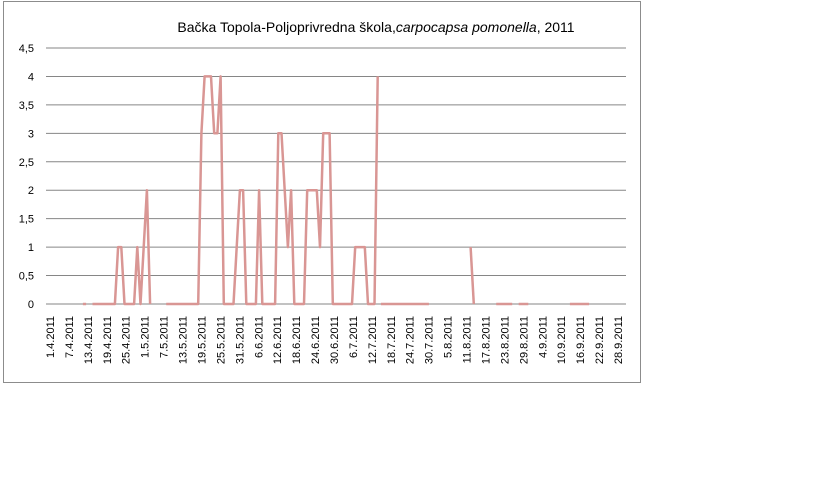 The image size is (819, 484). Describe the element at coordinates (600, 340) in the screenshot. I see `x-tick-label: 22.9.2011` at that location.